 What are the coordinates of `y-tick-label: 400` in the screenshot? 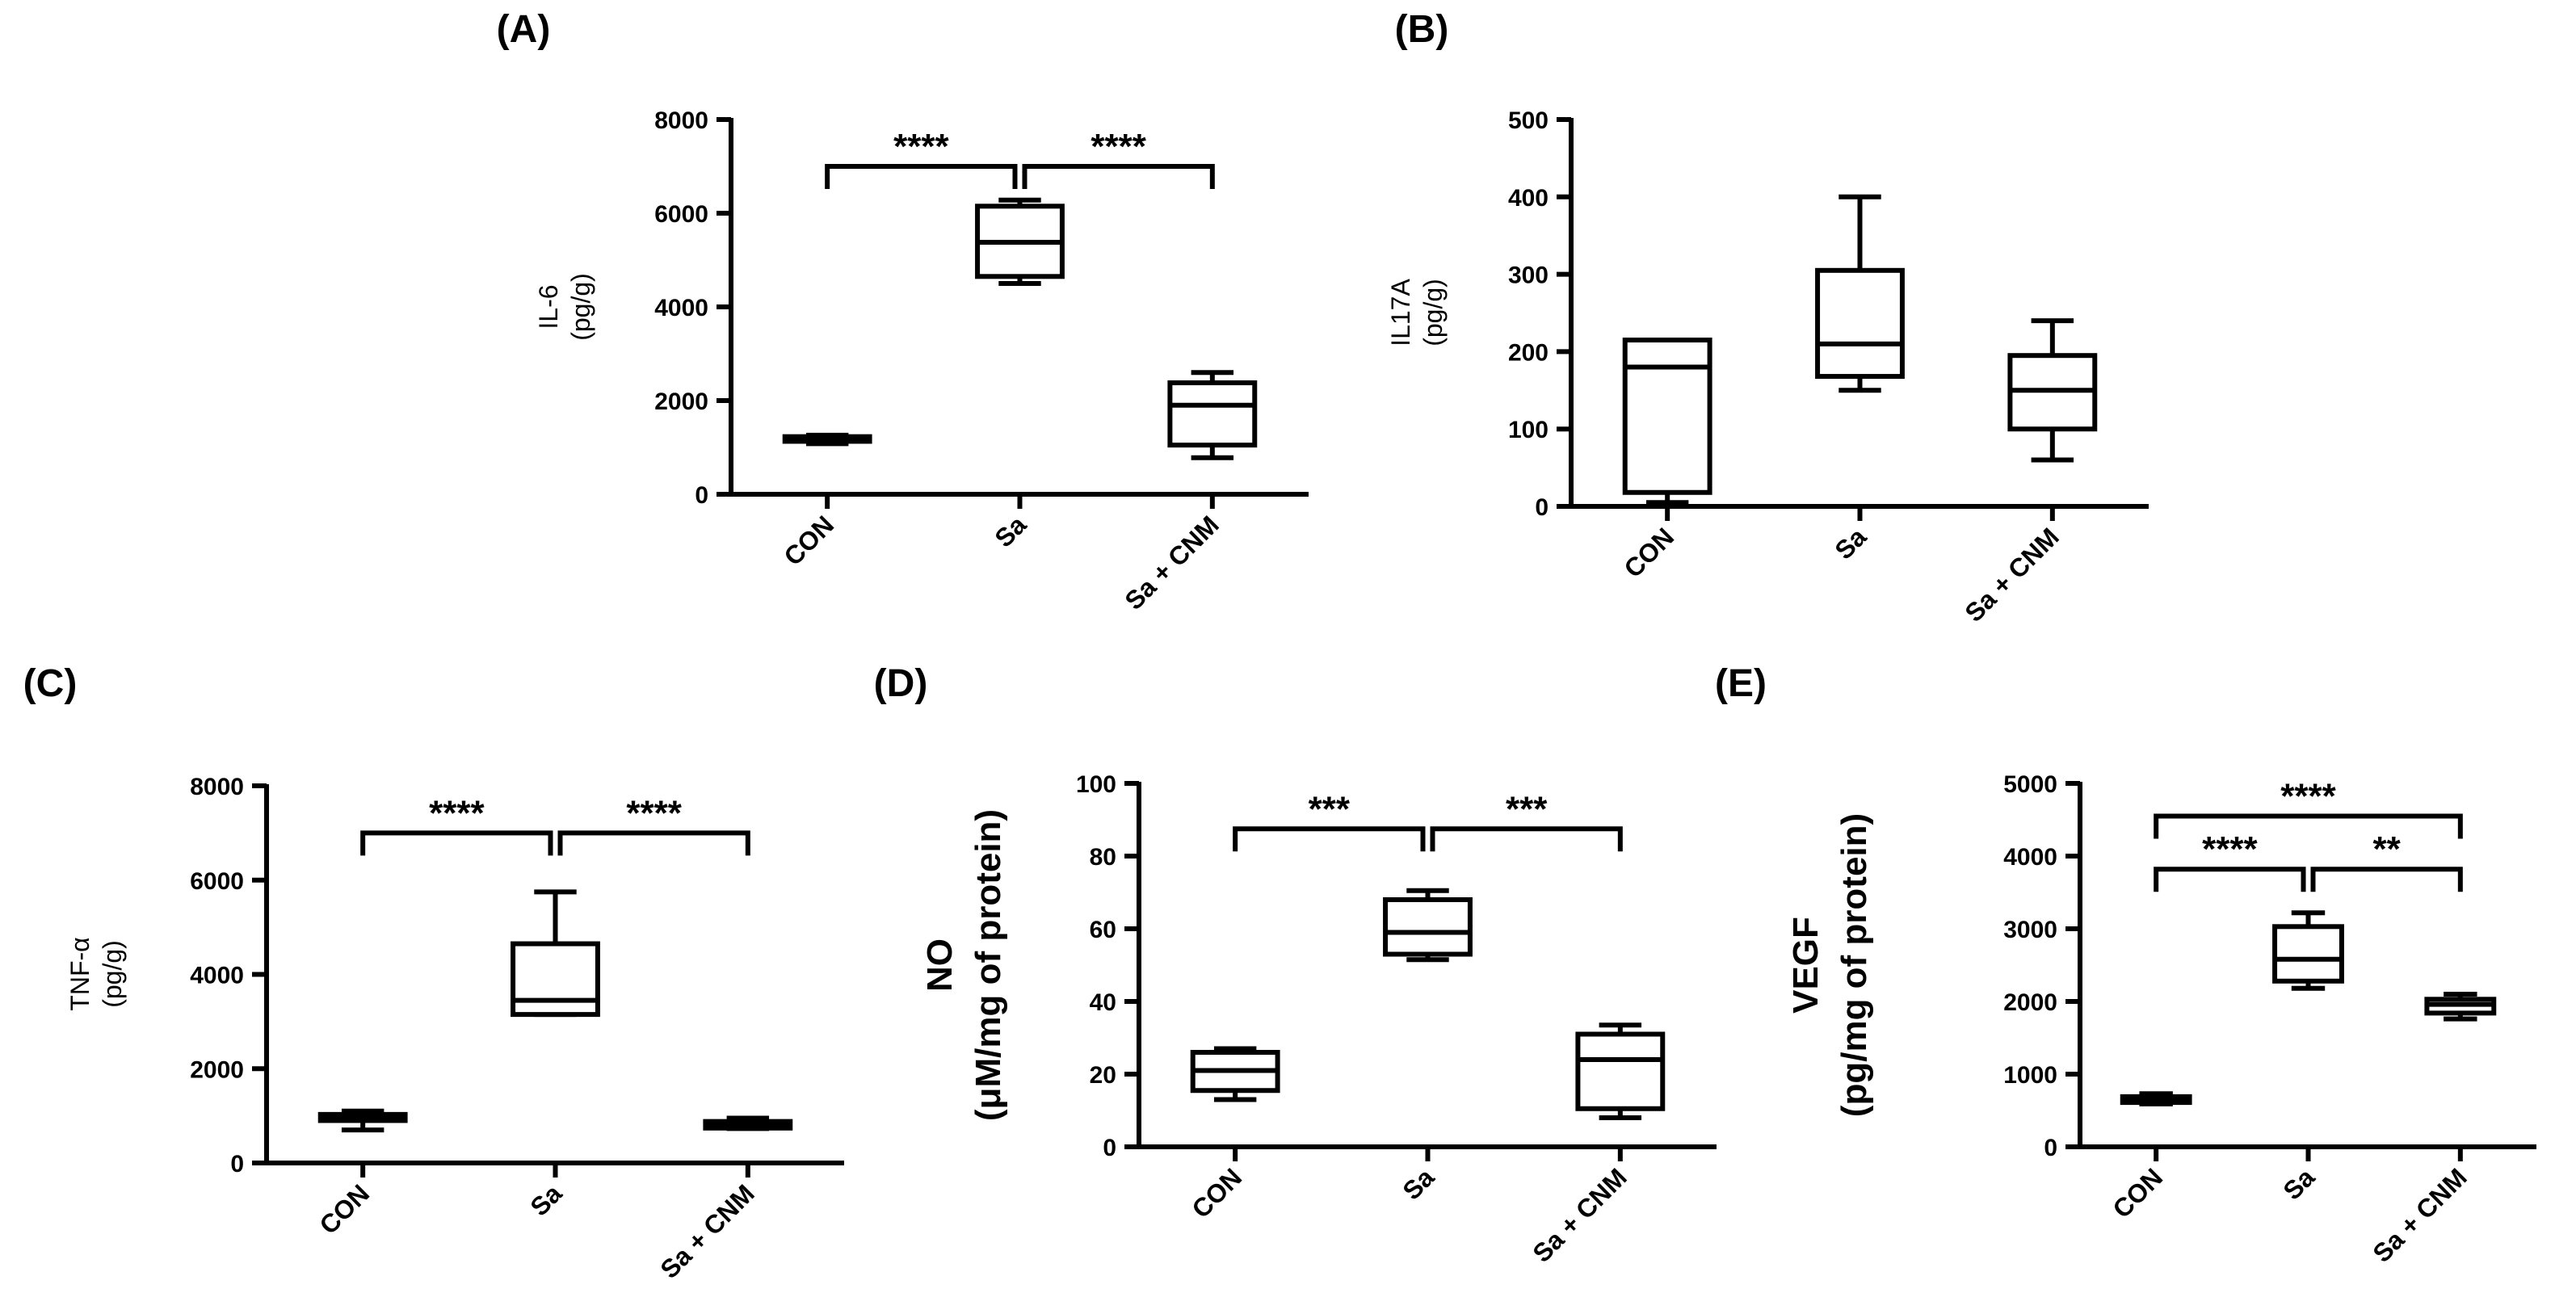 It's located at (1529, 198).